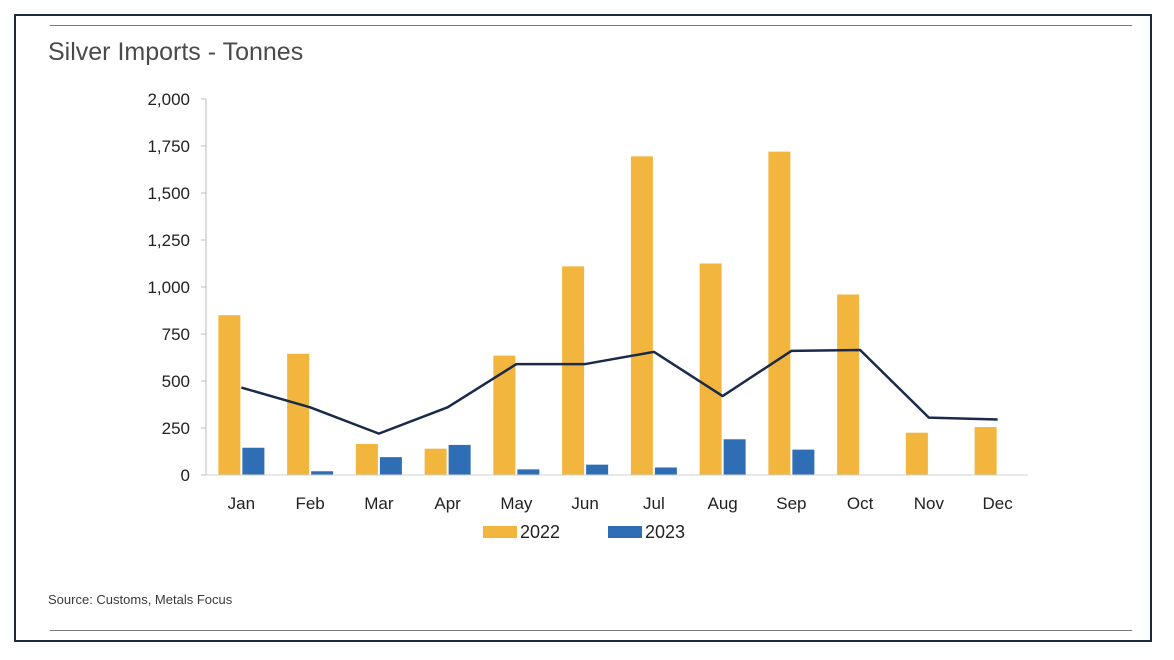 Image resolution: width=1174 pixels, height=660 pixels. I want to click on bar-2022-nov, so click(916, 453).